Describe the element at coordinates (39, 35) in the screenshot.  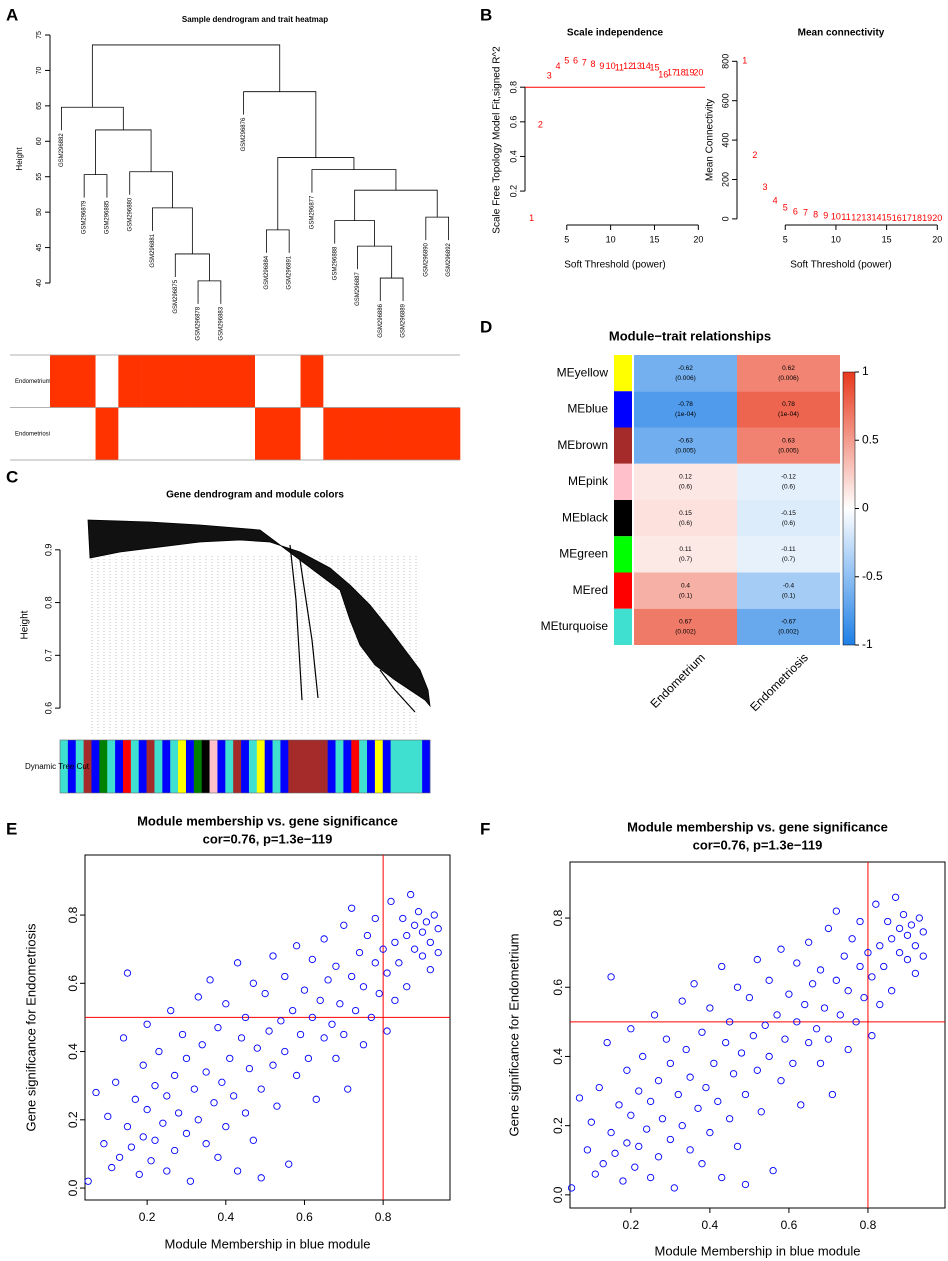
I see `y-tick-label: 75` at that location.